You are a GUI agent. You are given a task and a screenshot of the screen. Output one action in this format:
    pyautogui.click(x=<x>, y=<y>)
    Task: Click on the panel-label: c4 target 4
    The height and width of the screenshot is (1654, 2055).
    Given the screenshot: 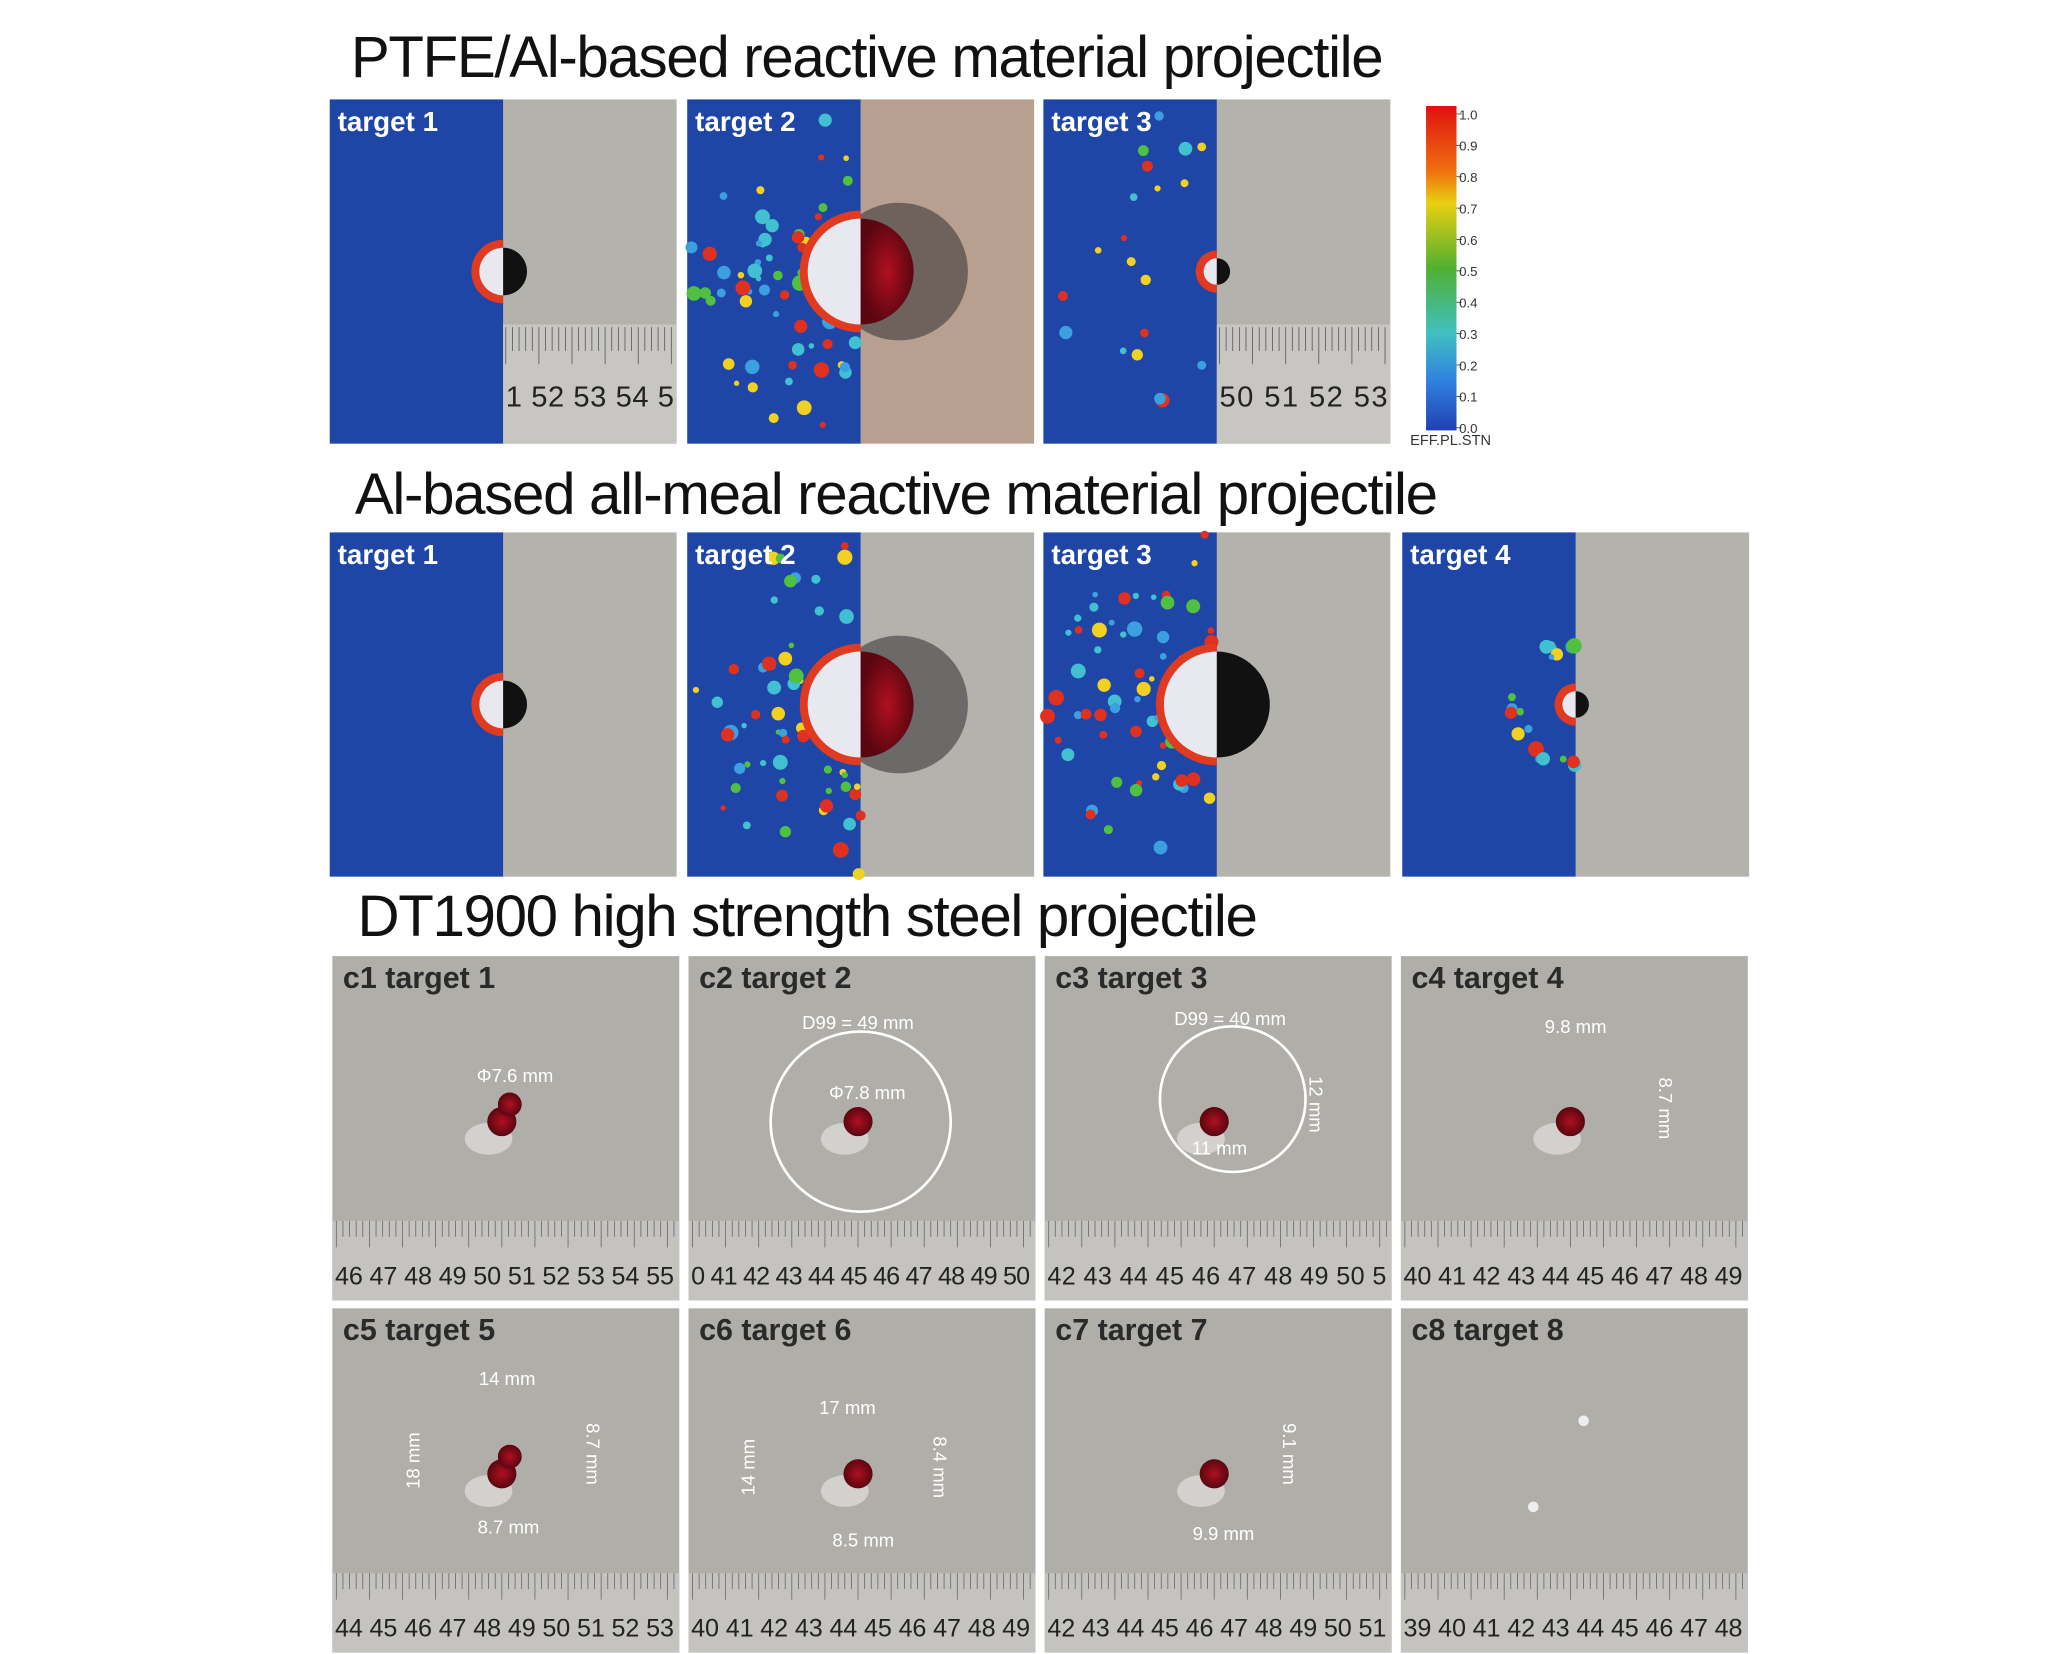 What is the action you would take?
    pyautogui.click(x=1487, y=978)
    